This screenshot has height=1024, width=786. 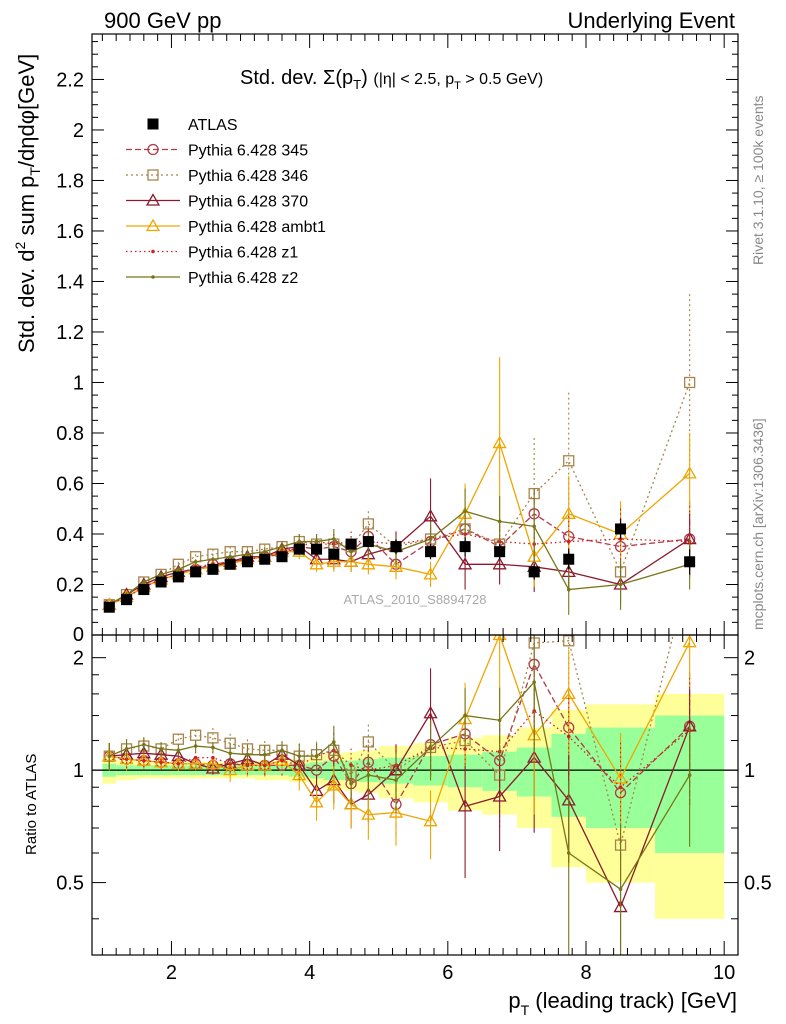 I want to click on ratio-ytick-label: 2, so click(x=78, y=659).